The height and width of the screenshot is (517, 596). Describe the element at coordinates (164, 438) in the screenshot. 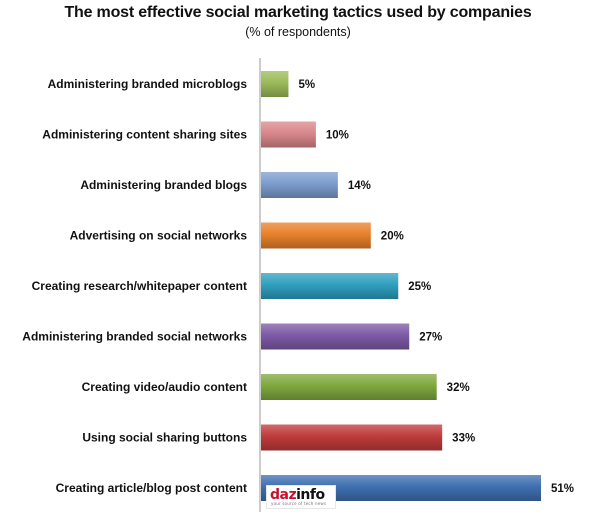

I see `category-label: Using social sharing buttons` at that location.